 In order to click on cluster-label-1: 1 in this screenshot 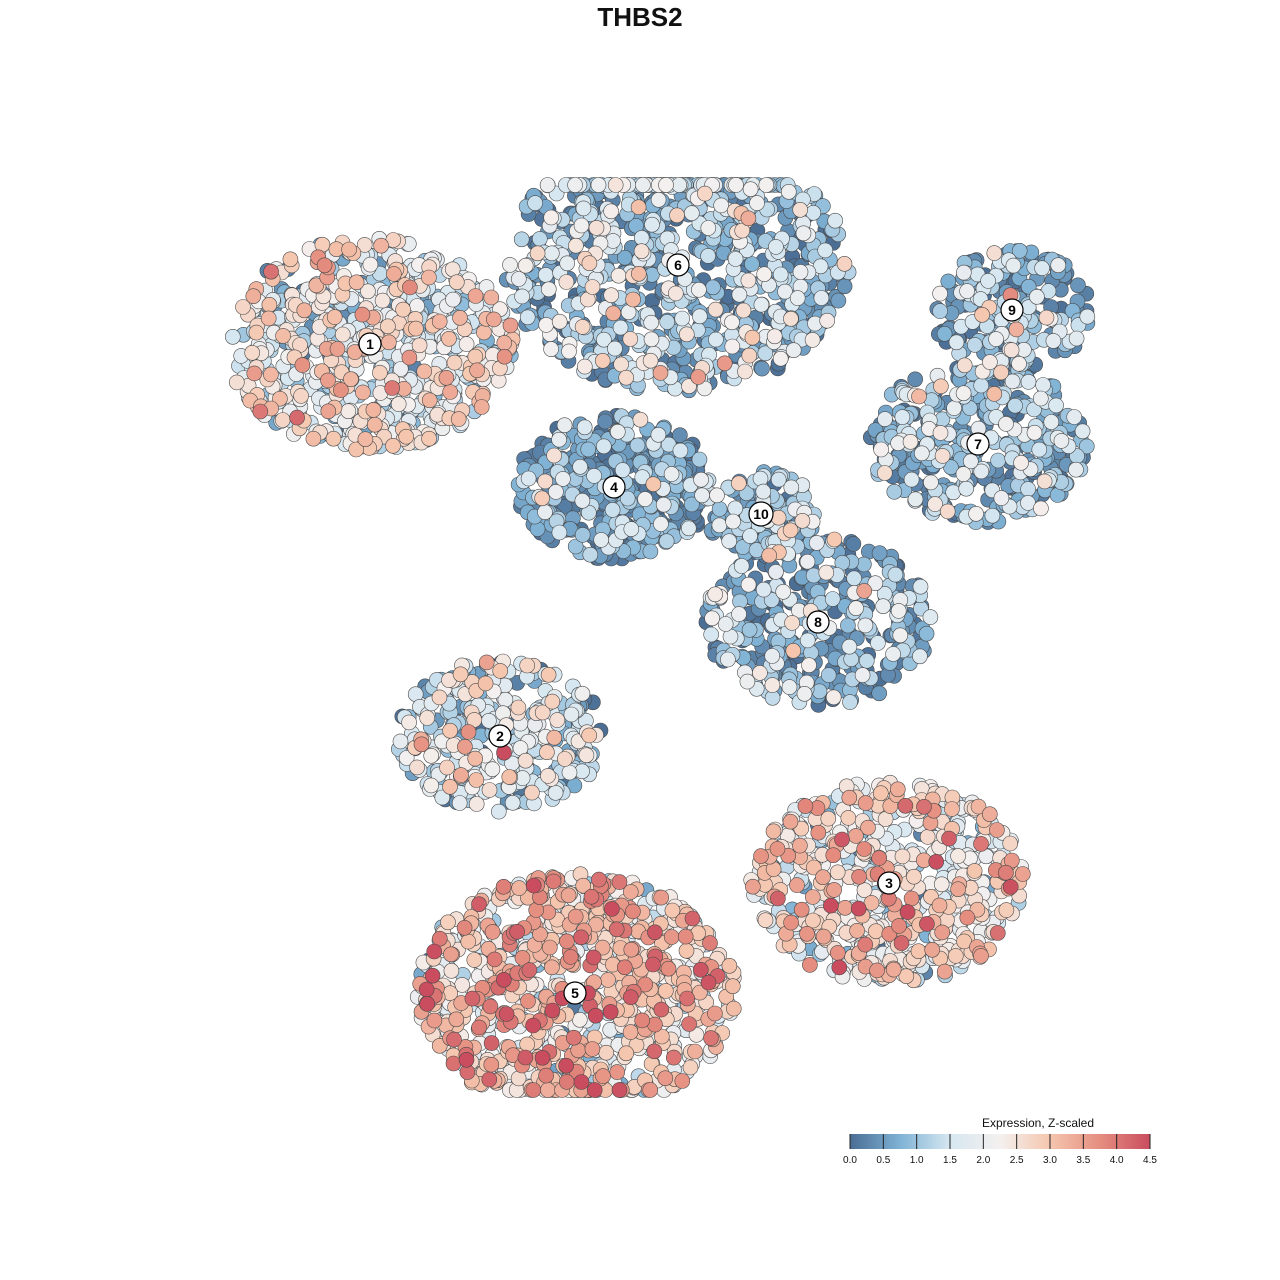, I will do `click(370, 344)`.